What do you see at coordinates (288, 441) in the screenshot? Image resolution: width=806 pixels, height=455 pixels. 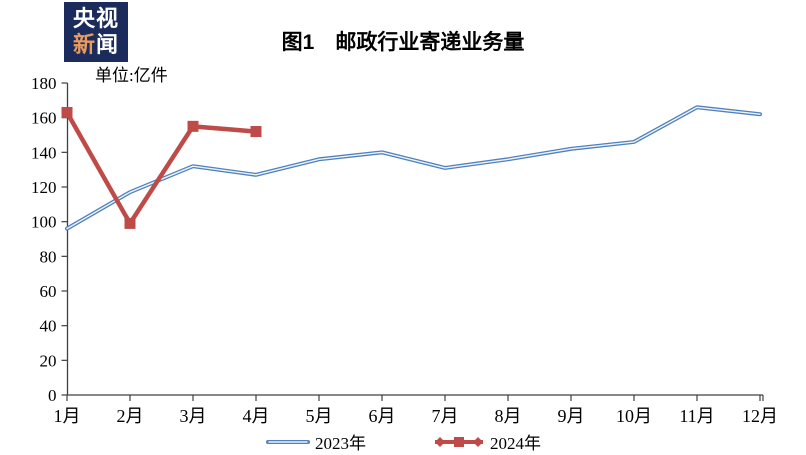 I see `legend-2023-line-icon` at bounding box center [288, 441].